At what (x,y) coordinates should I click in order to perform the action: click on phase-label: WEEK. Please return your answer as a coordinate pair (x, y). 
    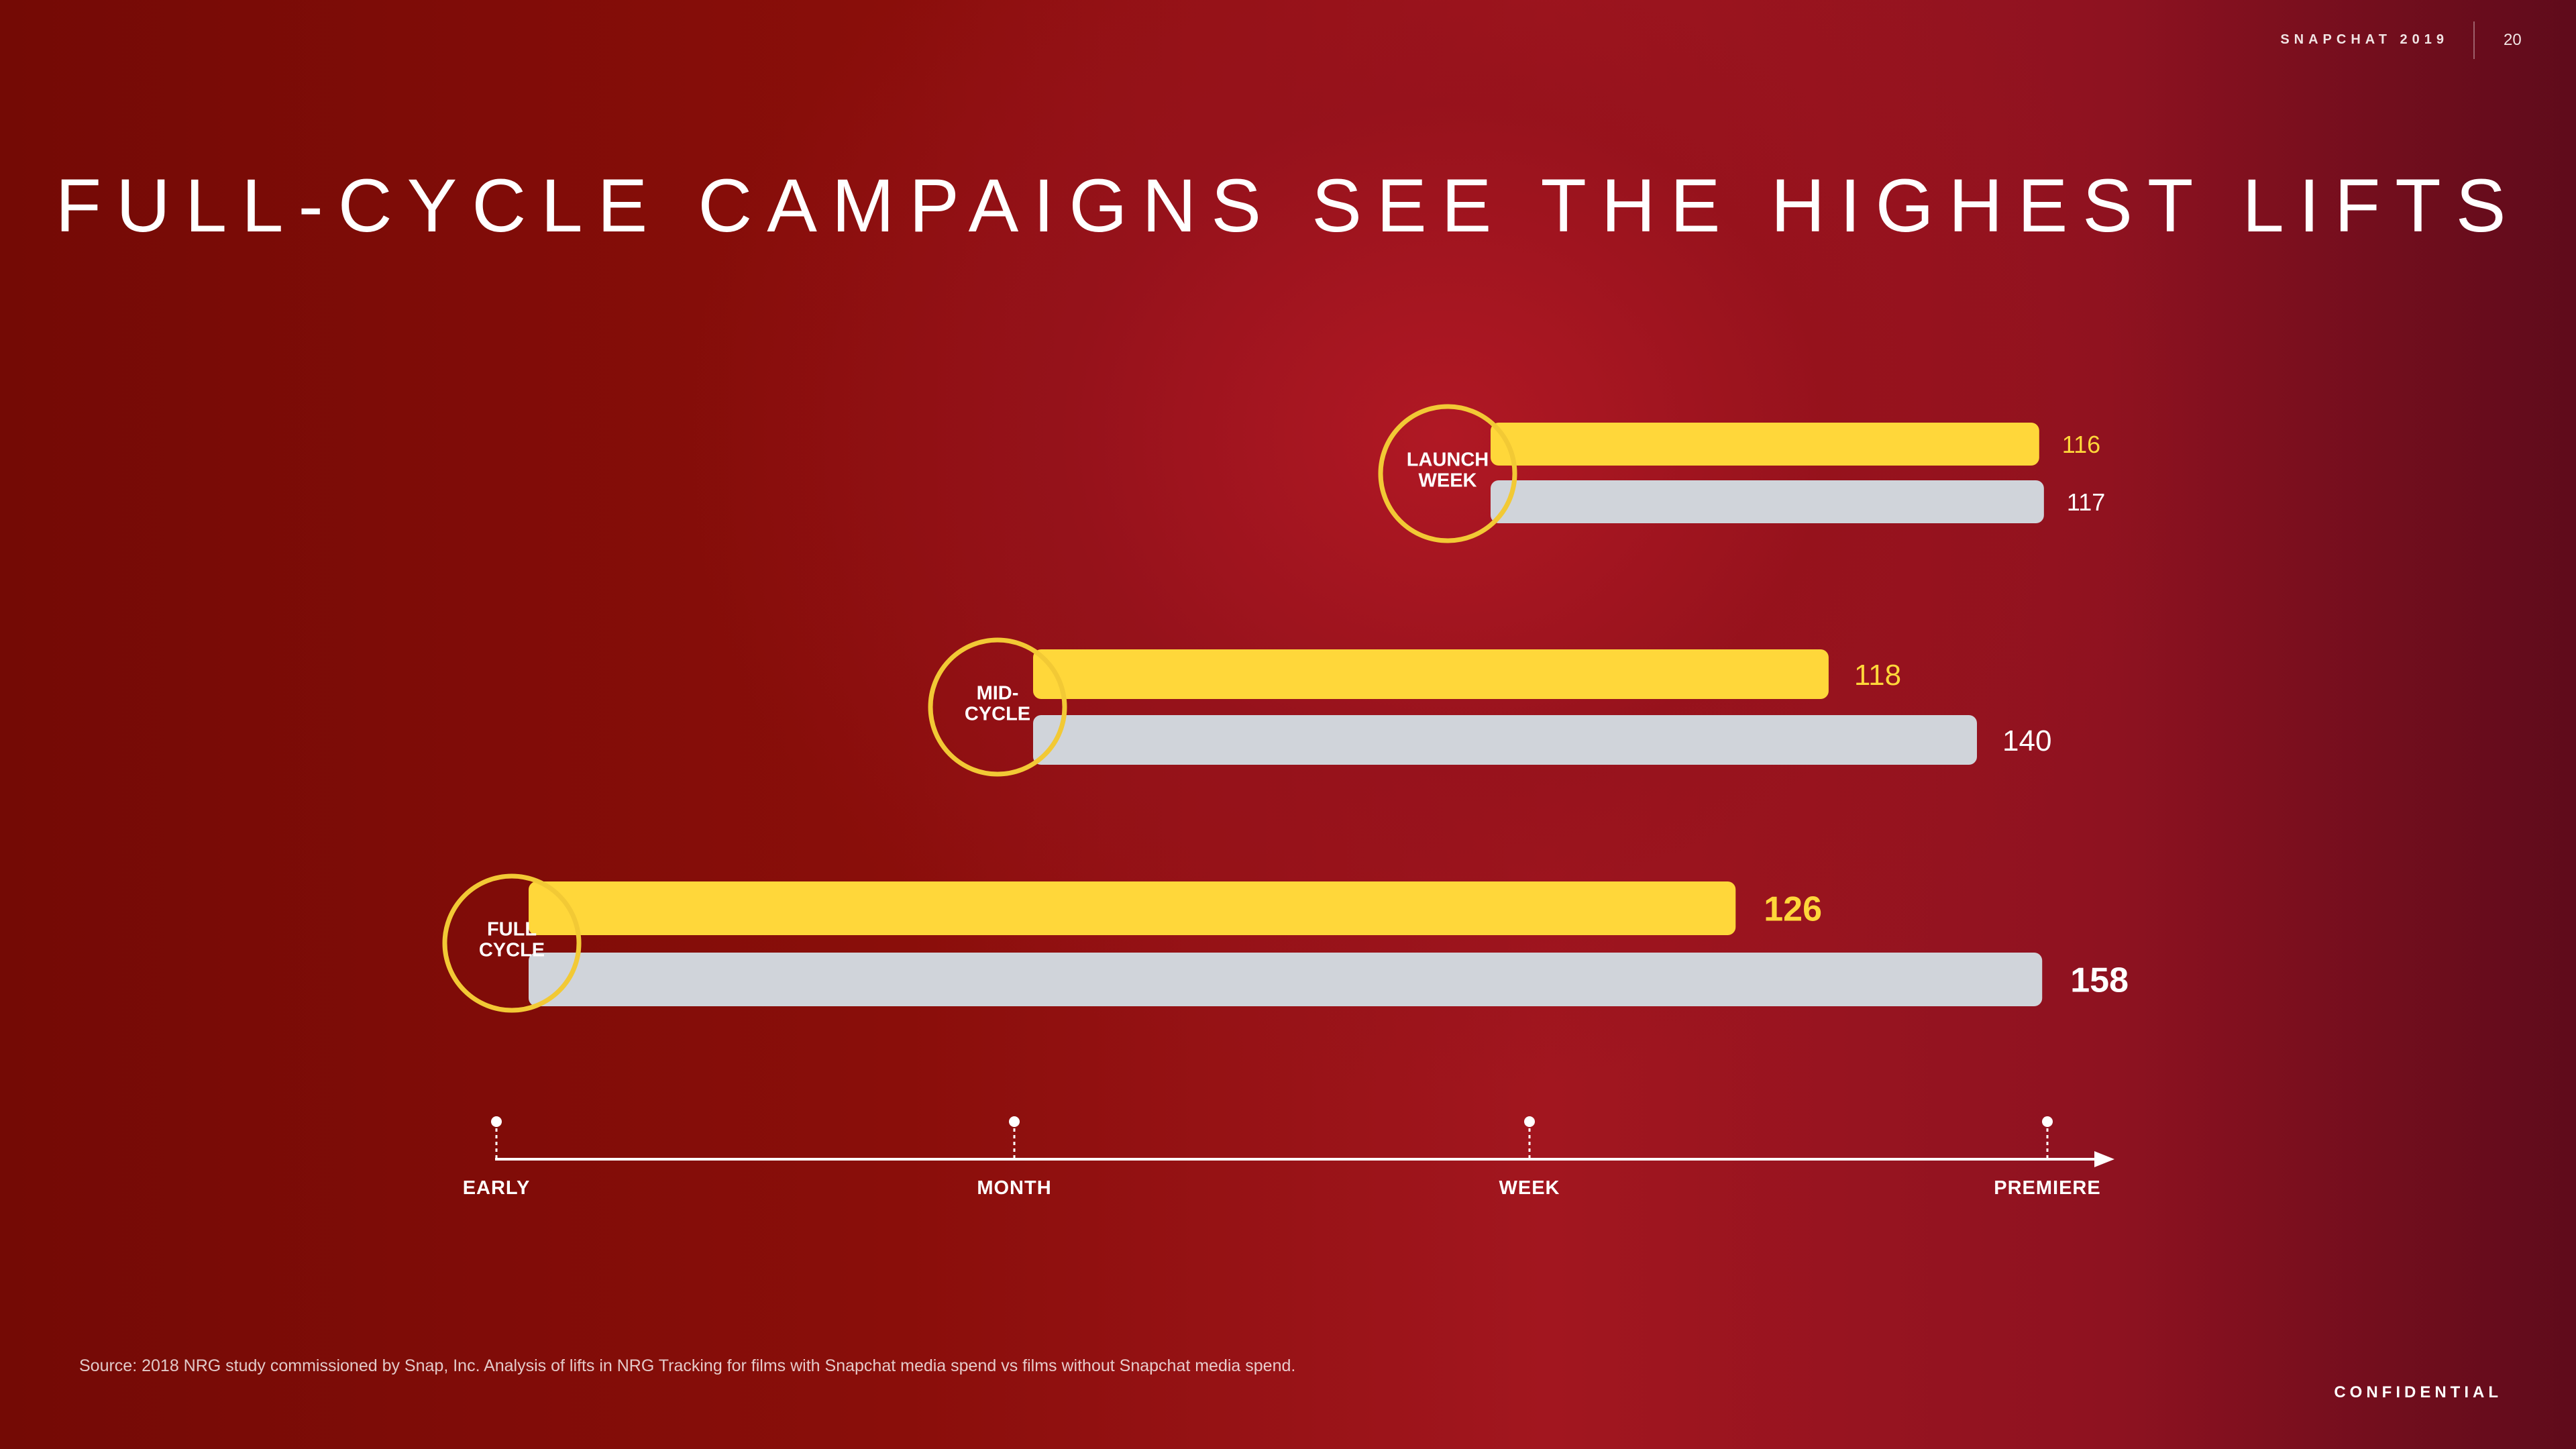
    Looking at the image, I should click on (1448, 481).